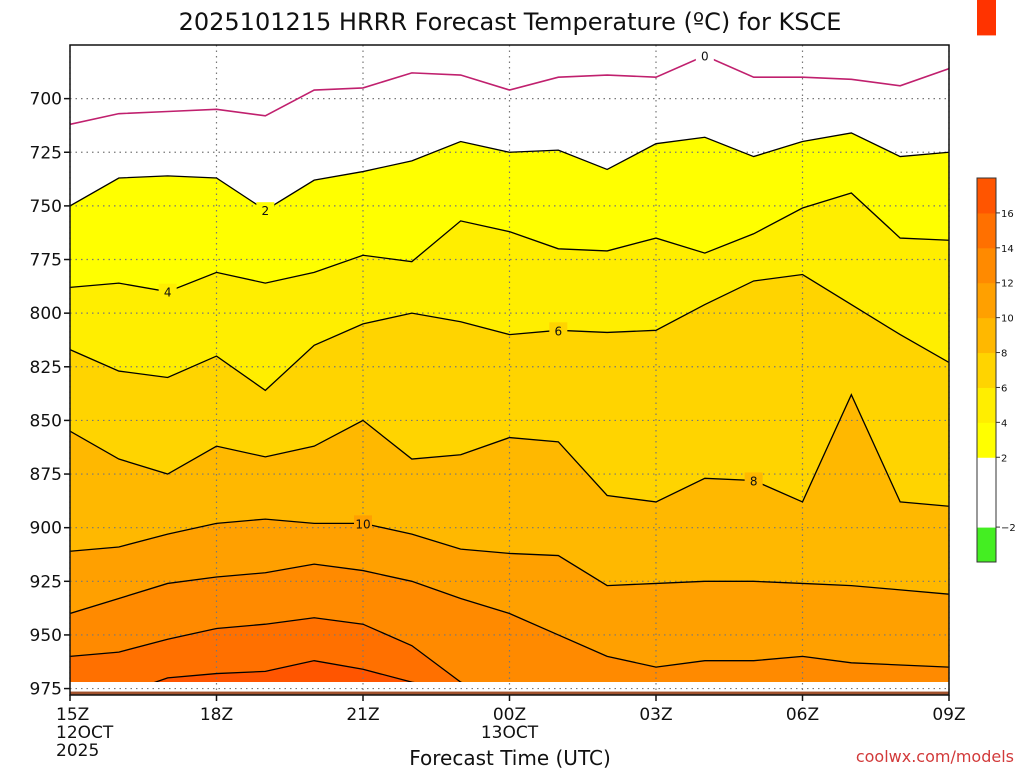  I want to click on y-tick-label: 950, so click(46, 636).